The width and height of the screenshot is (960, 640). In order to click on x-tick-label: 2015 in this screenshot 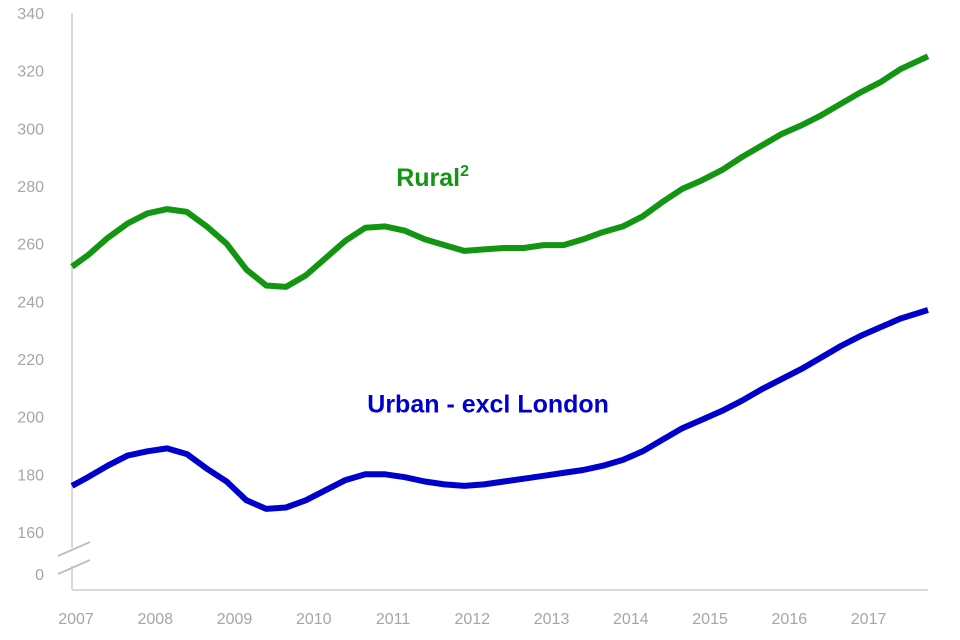, I will do `click(710, 619)`.